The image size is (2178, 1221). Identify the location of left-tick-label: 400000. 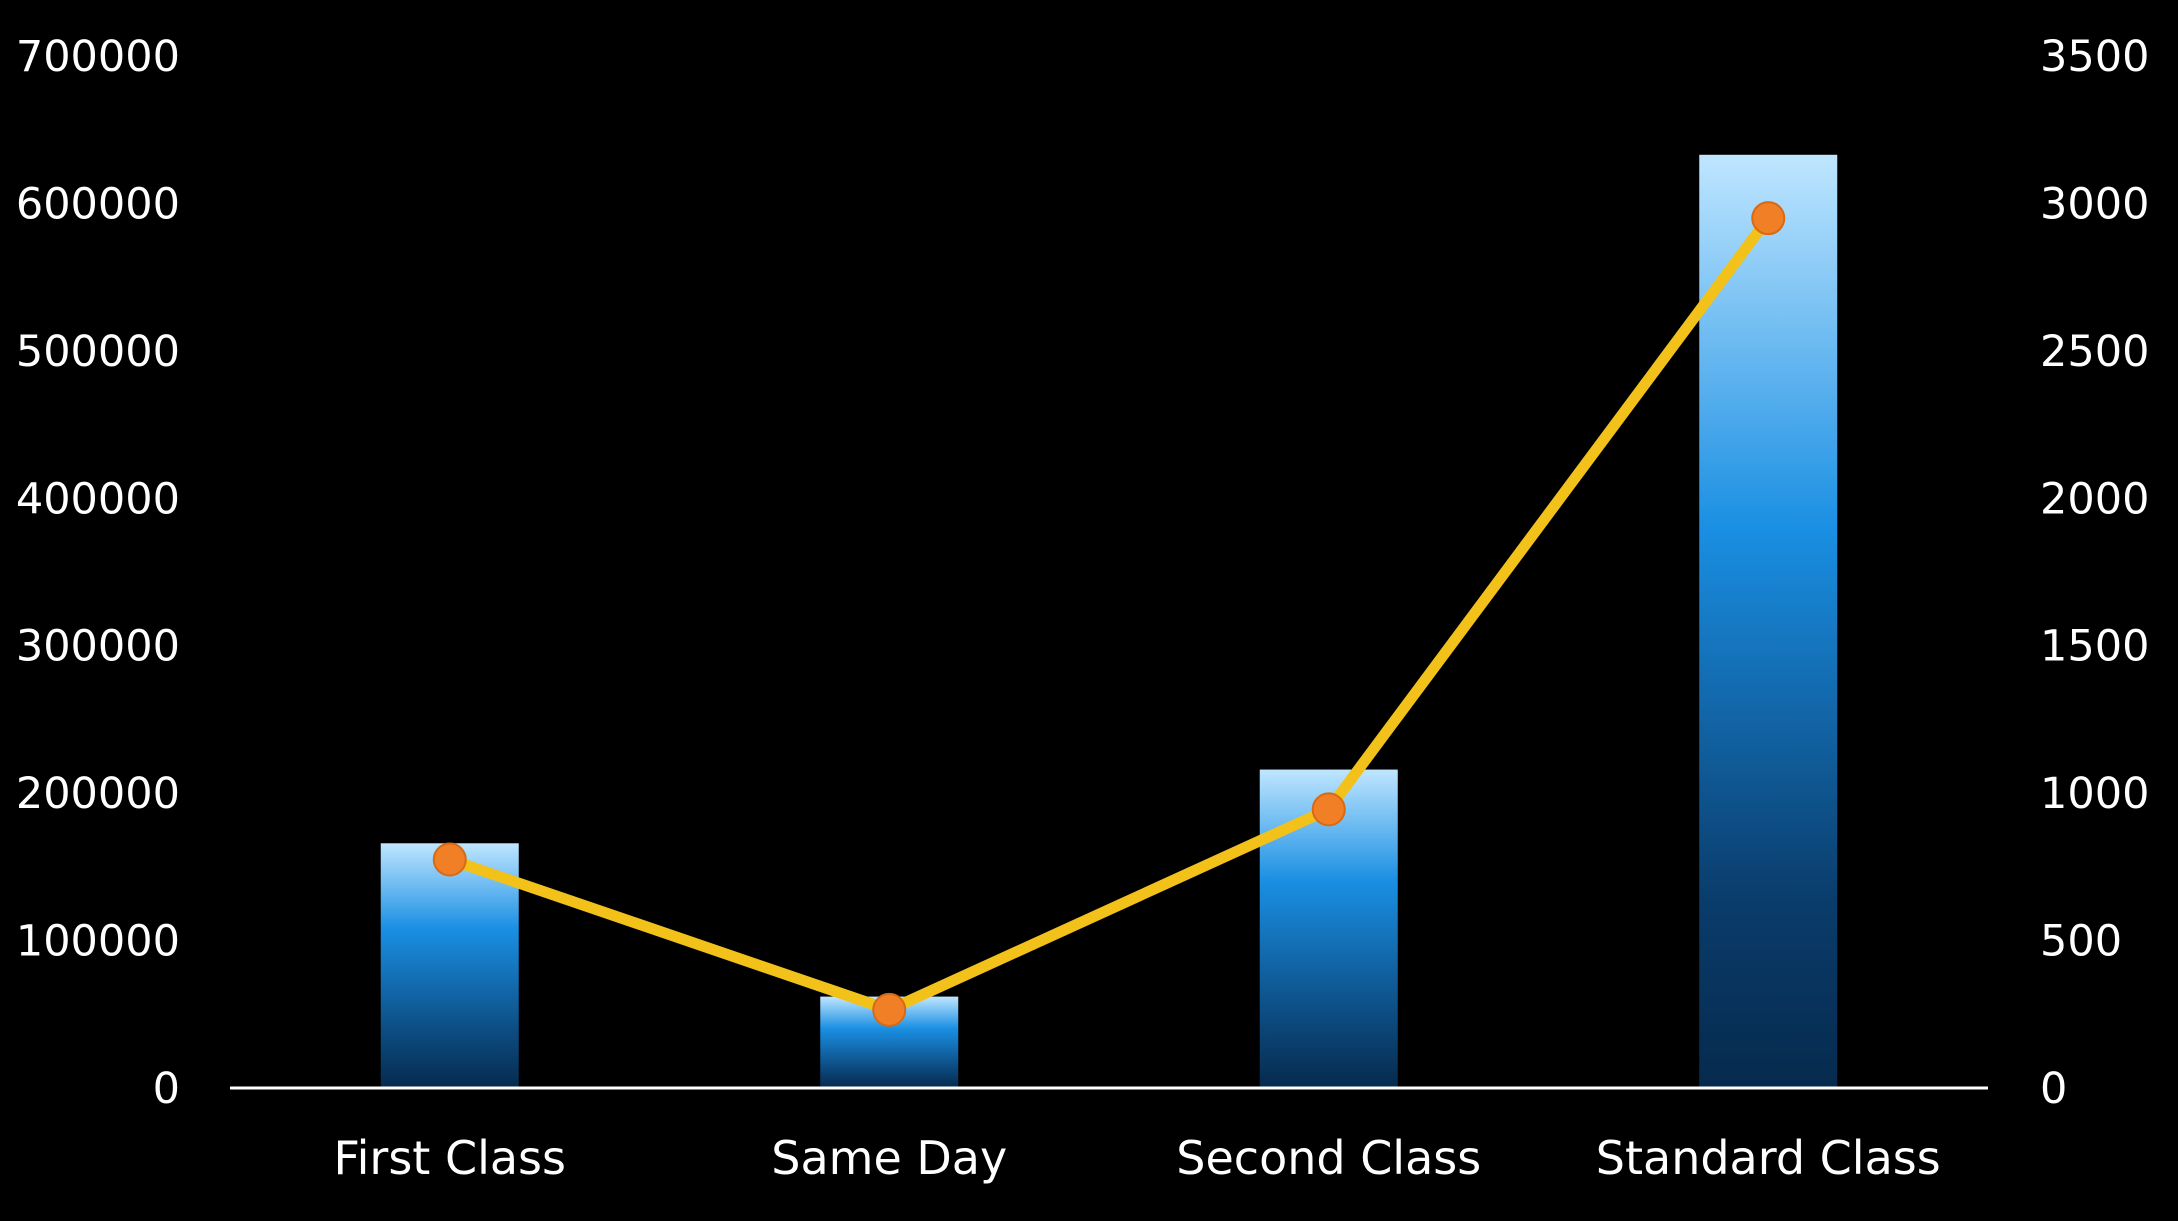
(98, 499).